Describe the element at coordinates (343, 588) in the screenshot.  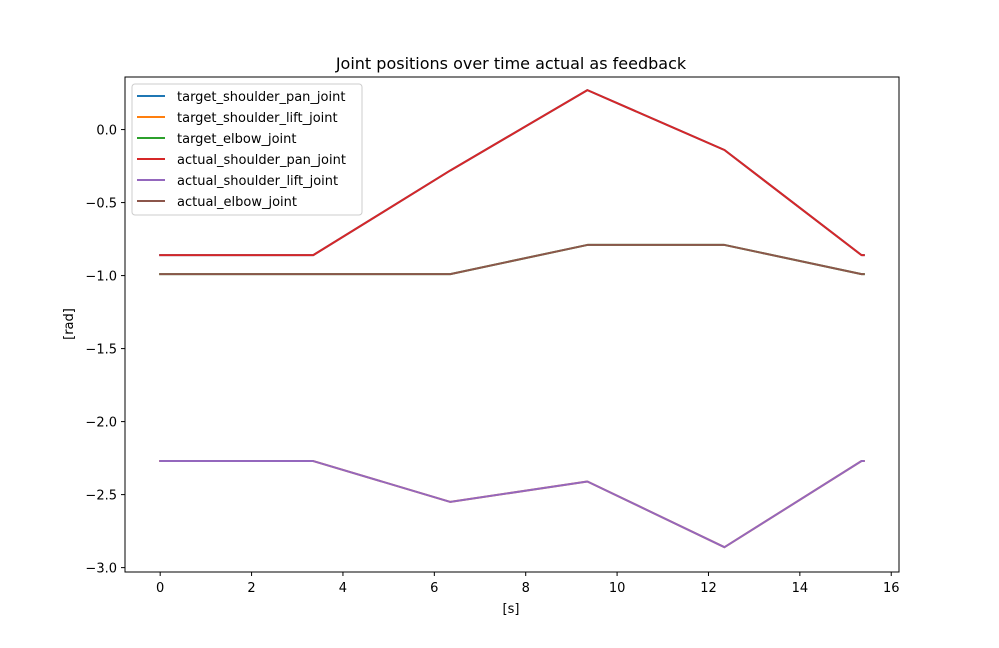
I see `x-tick-label: 4` at that location.